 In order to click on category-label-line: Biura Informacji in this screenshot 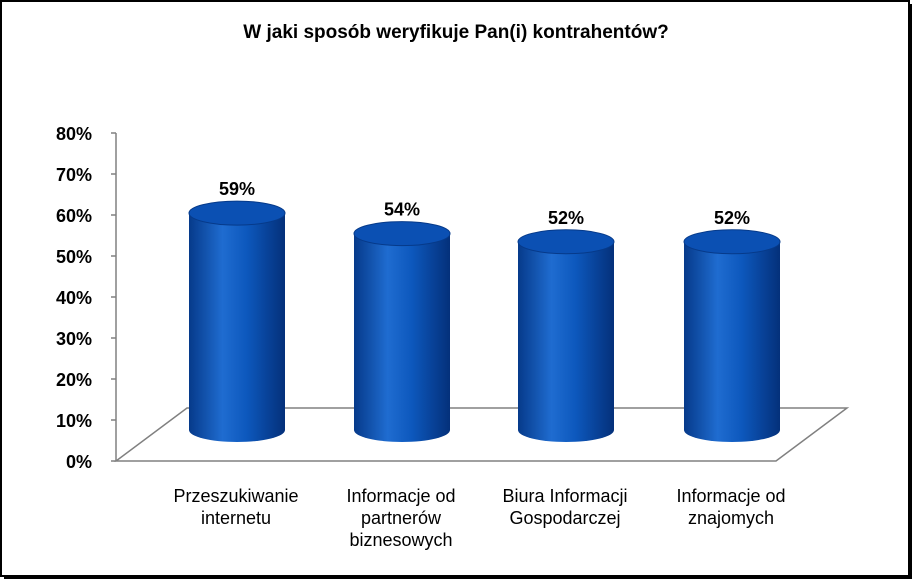, I will do `click(564, 496)`.